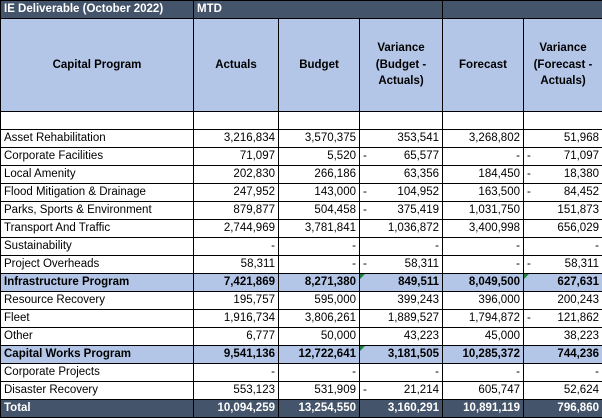 This screenshot has height=418, width=602. I want to click on header-budget: Budget, so click(319, 65).